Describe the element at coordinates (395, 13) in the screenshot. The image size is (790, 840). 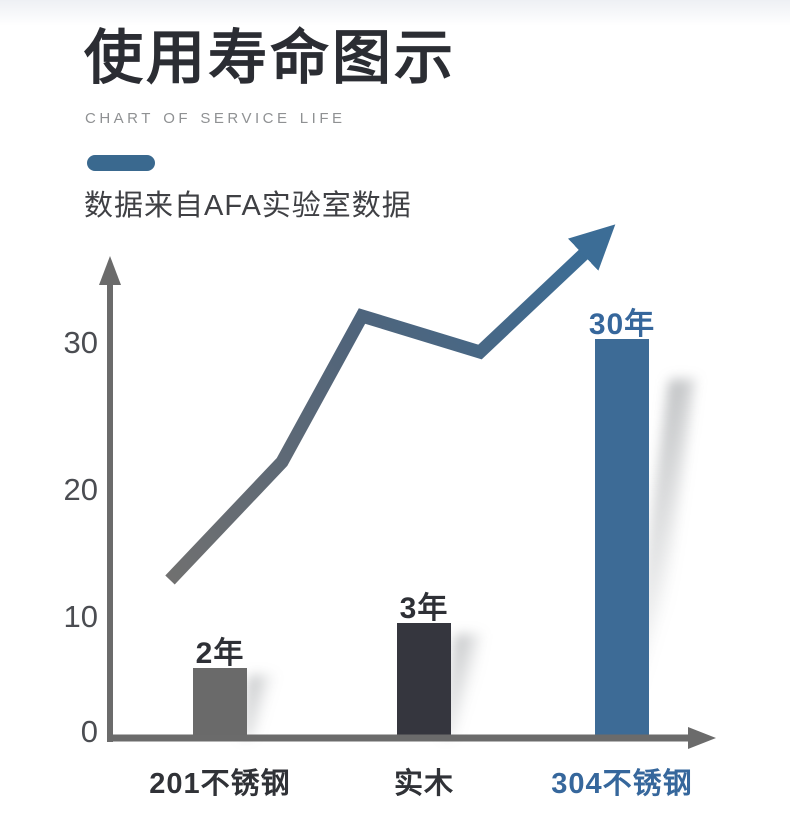
I see `top-fade-decoration` at that location.